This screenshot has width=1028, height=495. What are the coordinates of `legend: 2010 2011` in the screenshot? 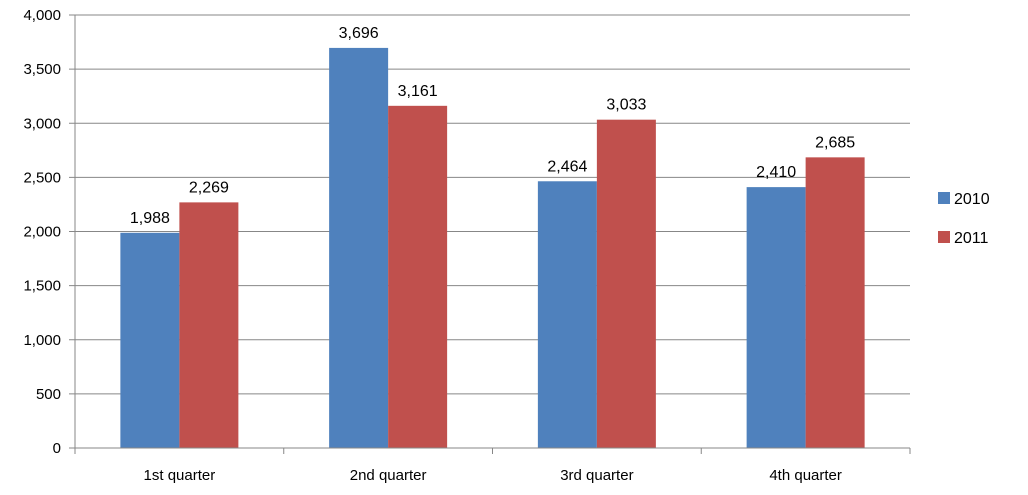 It's located at (964, 219).